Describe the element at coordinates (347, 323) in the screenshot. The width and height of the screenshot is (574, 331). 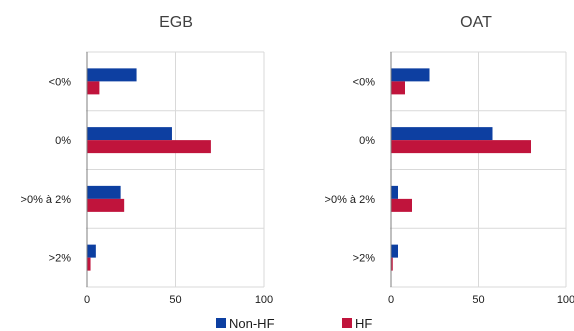
I see `legend-swatch-hf` at that location.